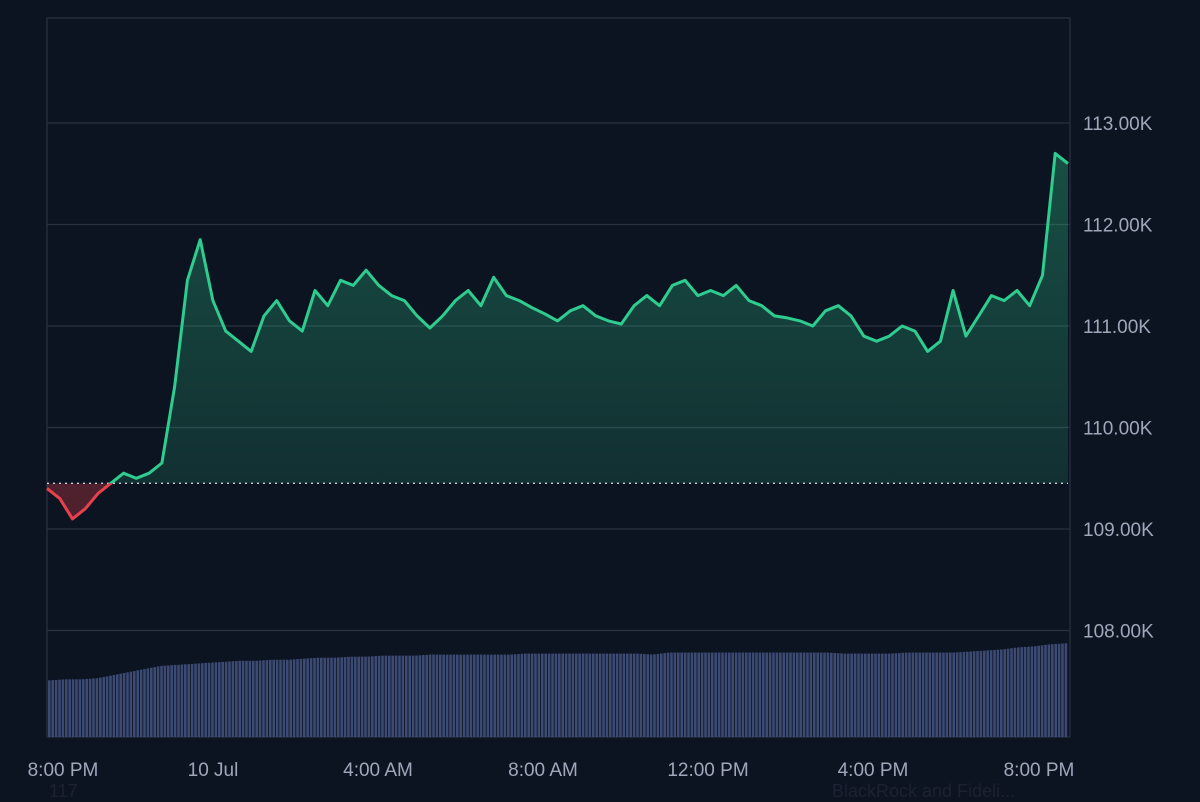 Image resolution: width=1200 pixels, height=802 pixels. What do you see at coordinates (707, 770) in the screenshot?
I see `x-tick-label: 12:00 PM` at bounding box center [707, 770].